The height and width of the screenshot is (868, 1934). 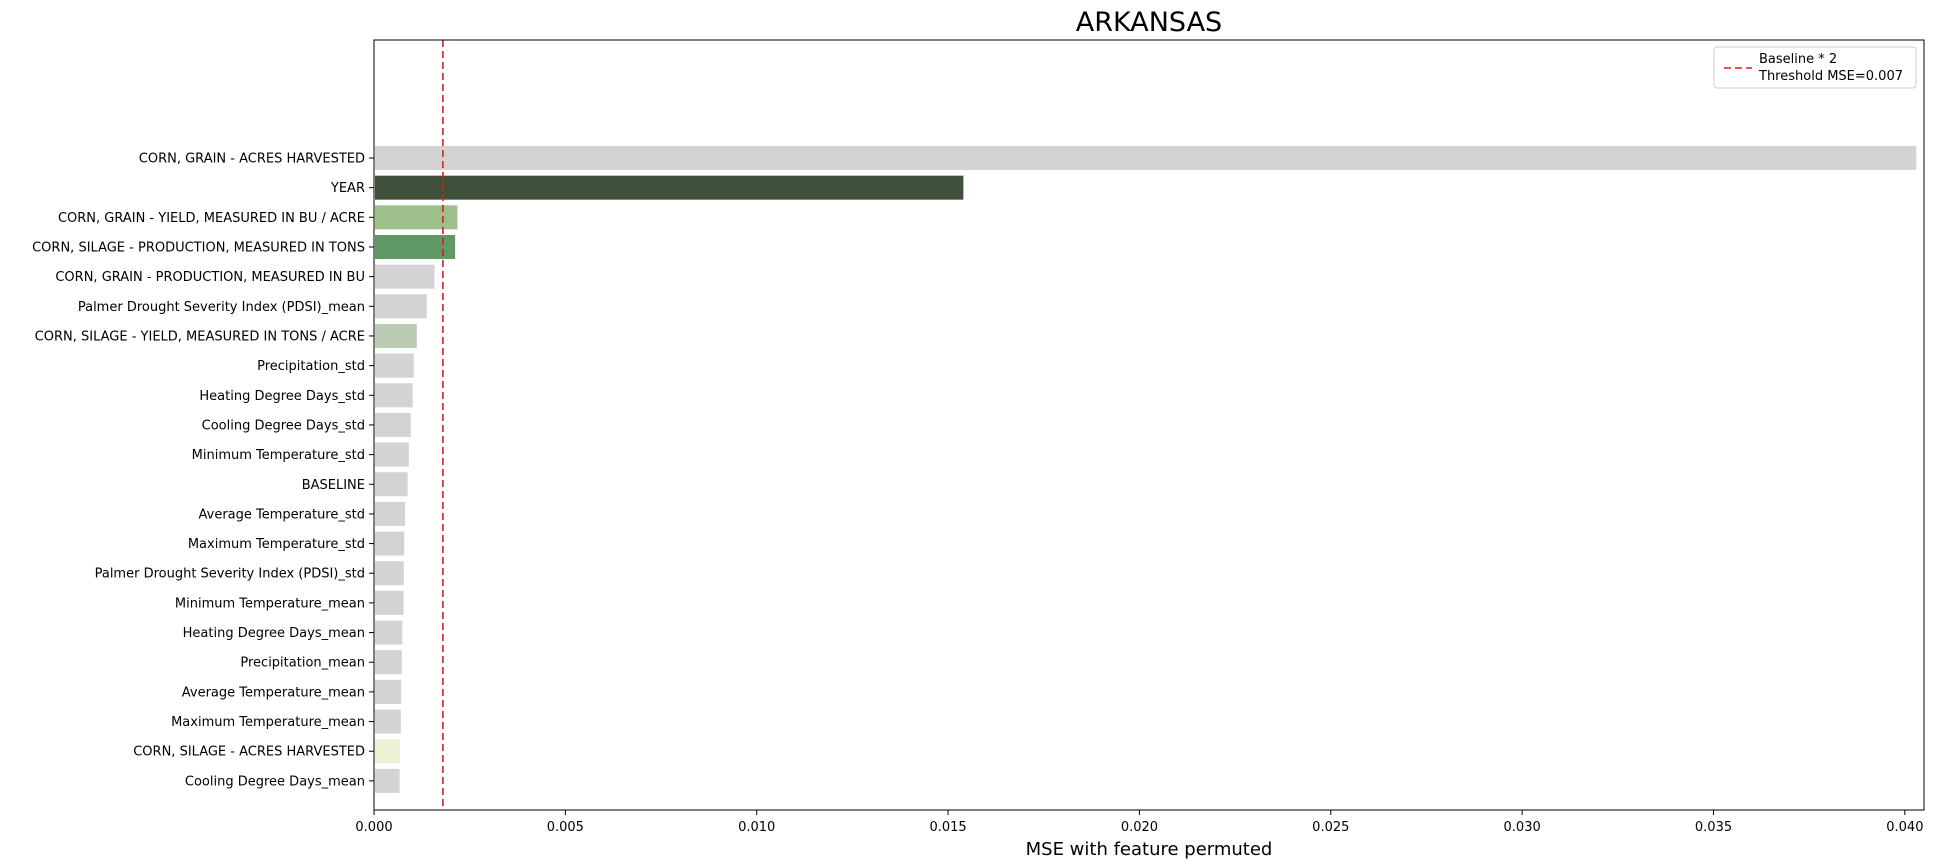 I want to click on x-tick-label: 0.040, so click(x=1904, y=827).